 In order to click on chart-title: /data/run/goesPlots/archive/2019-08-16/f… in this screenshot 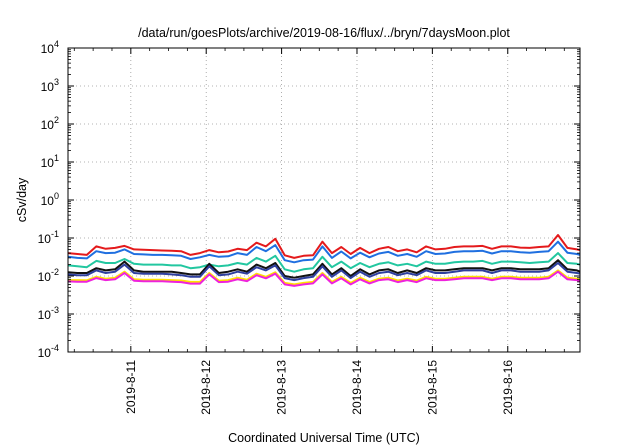, I will do `click(324, 33)`.